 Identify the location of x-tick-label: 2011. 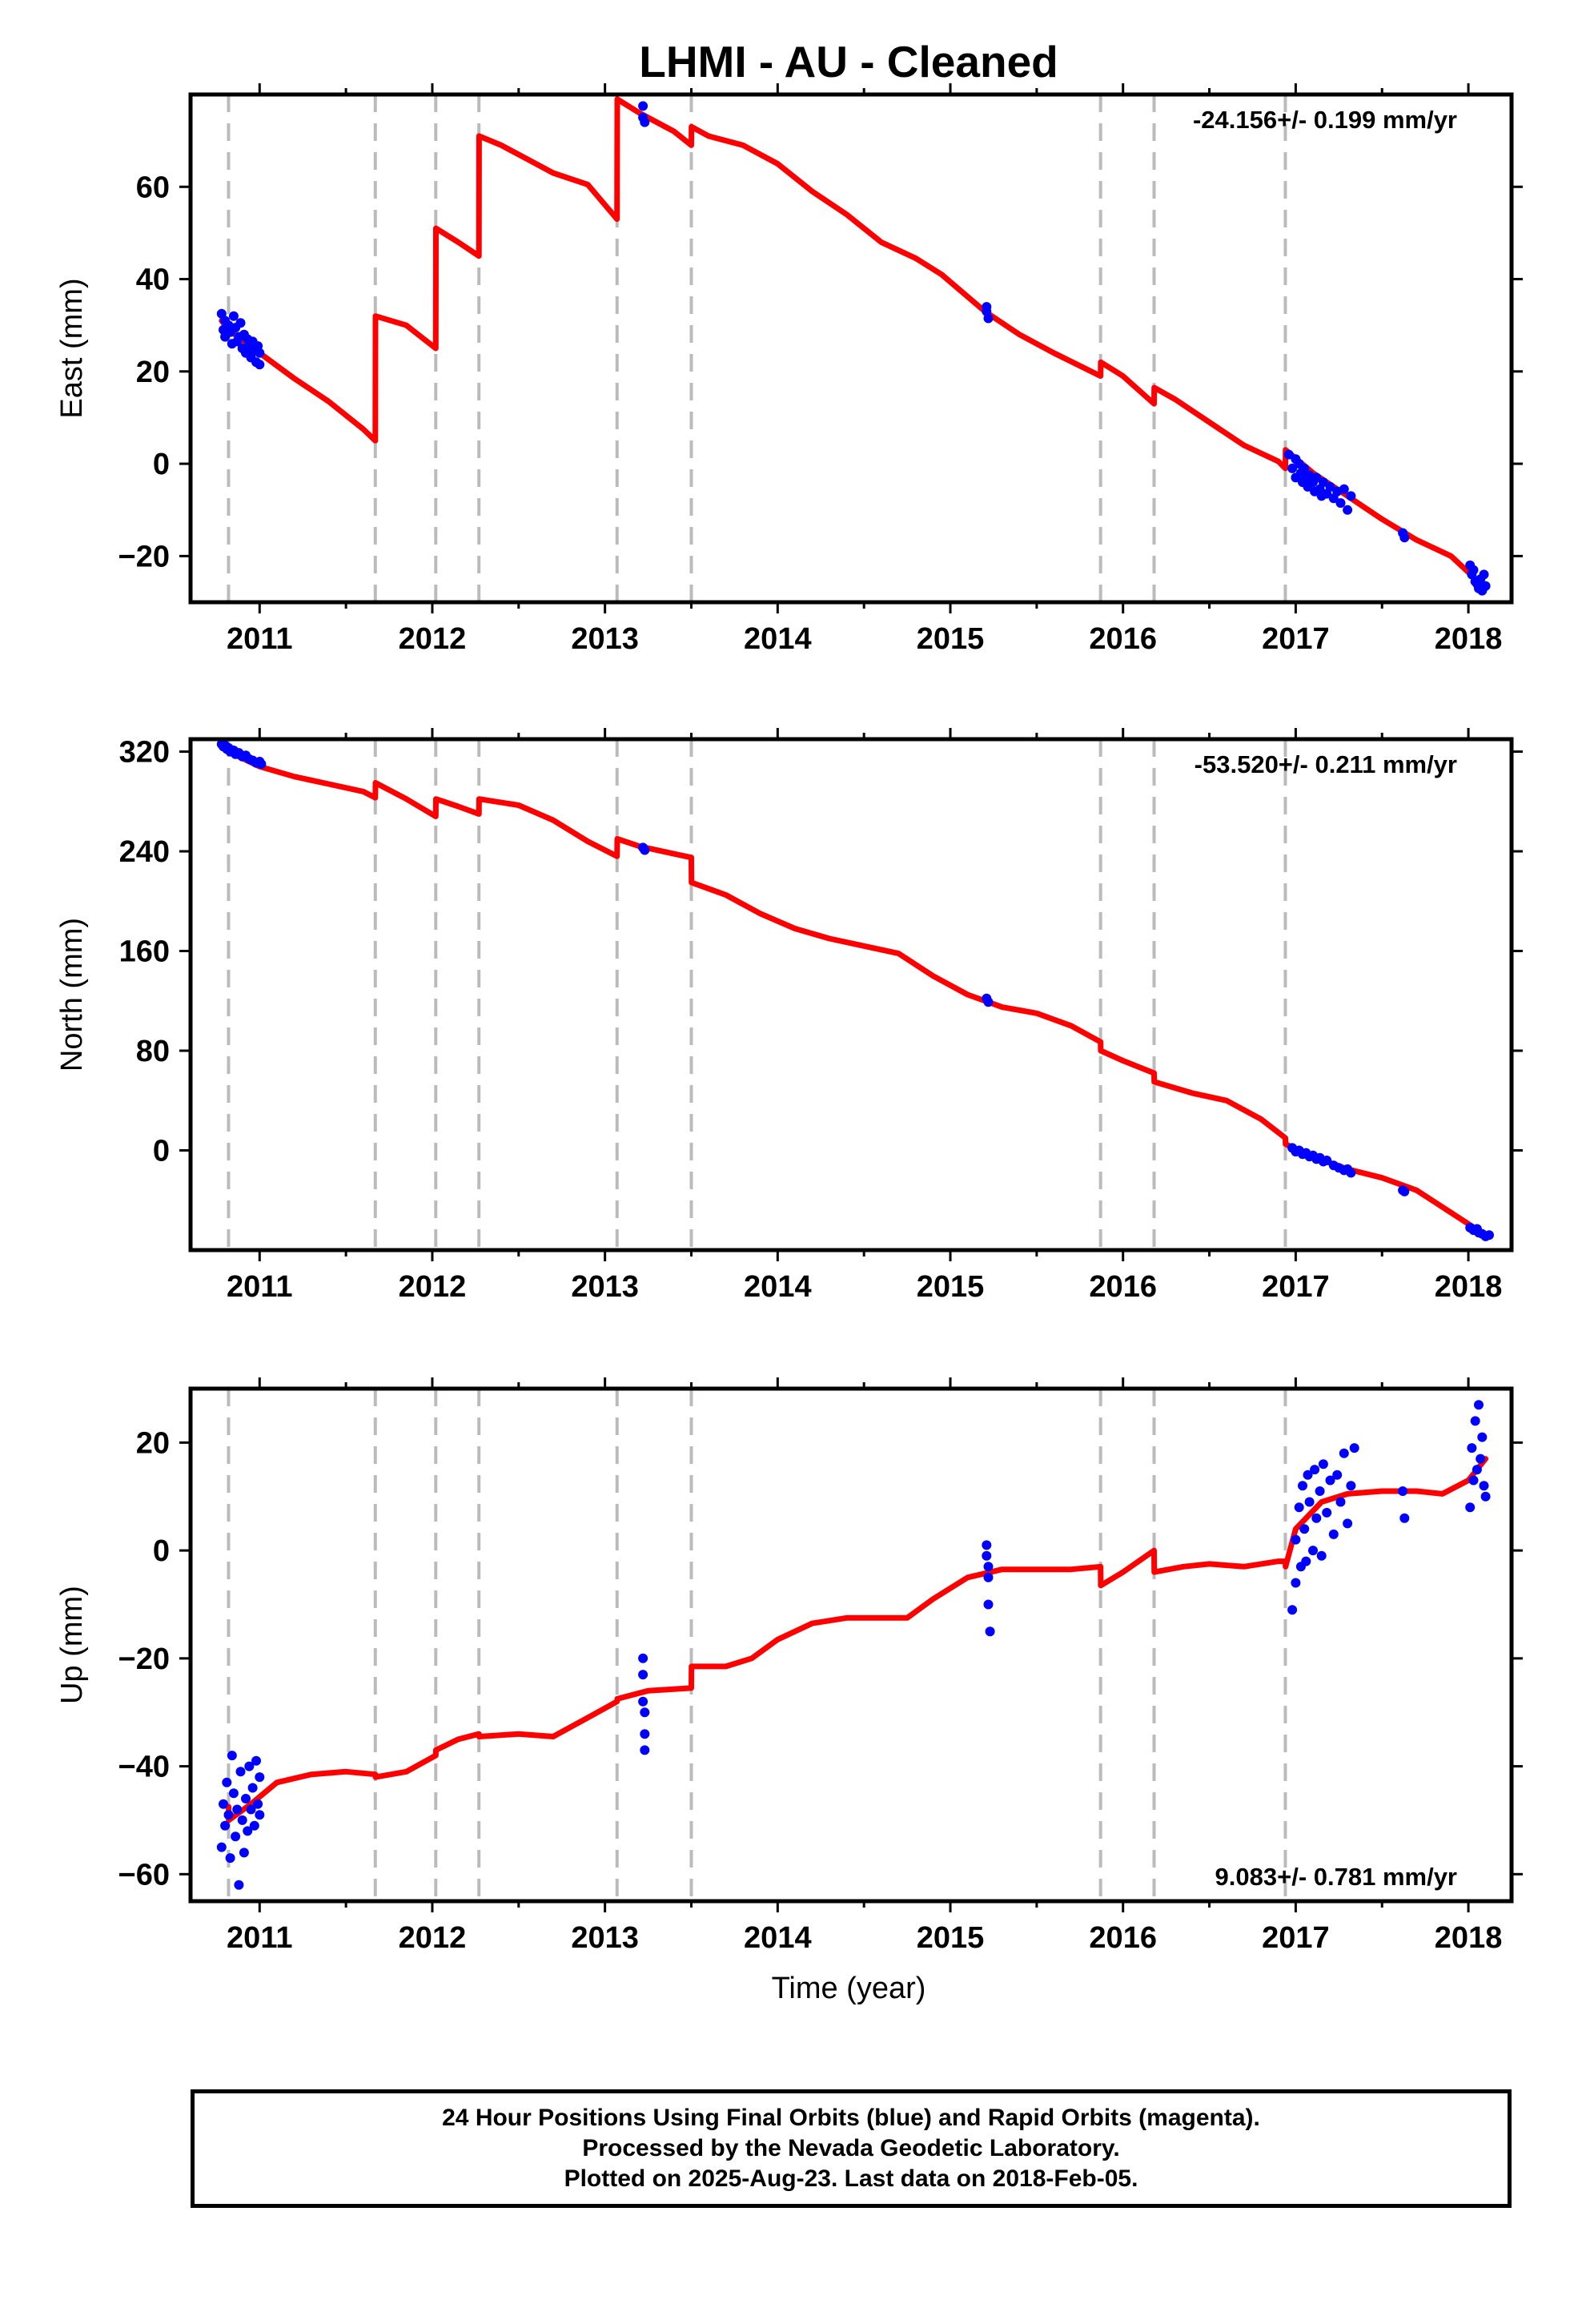
(260, 639).